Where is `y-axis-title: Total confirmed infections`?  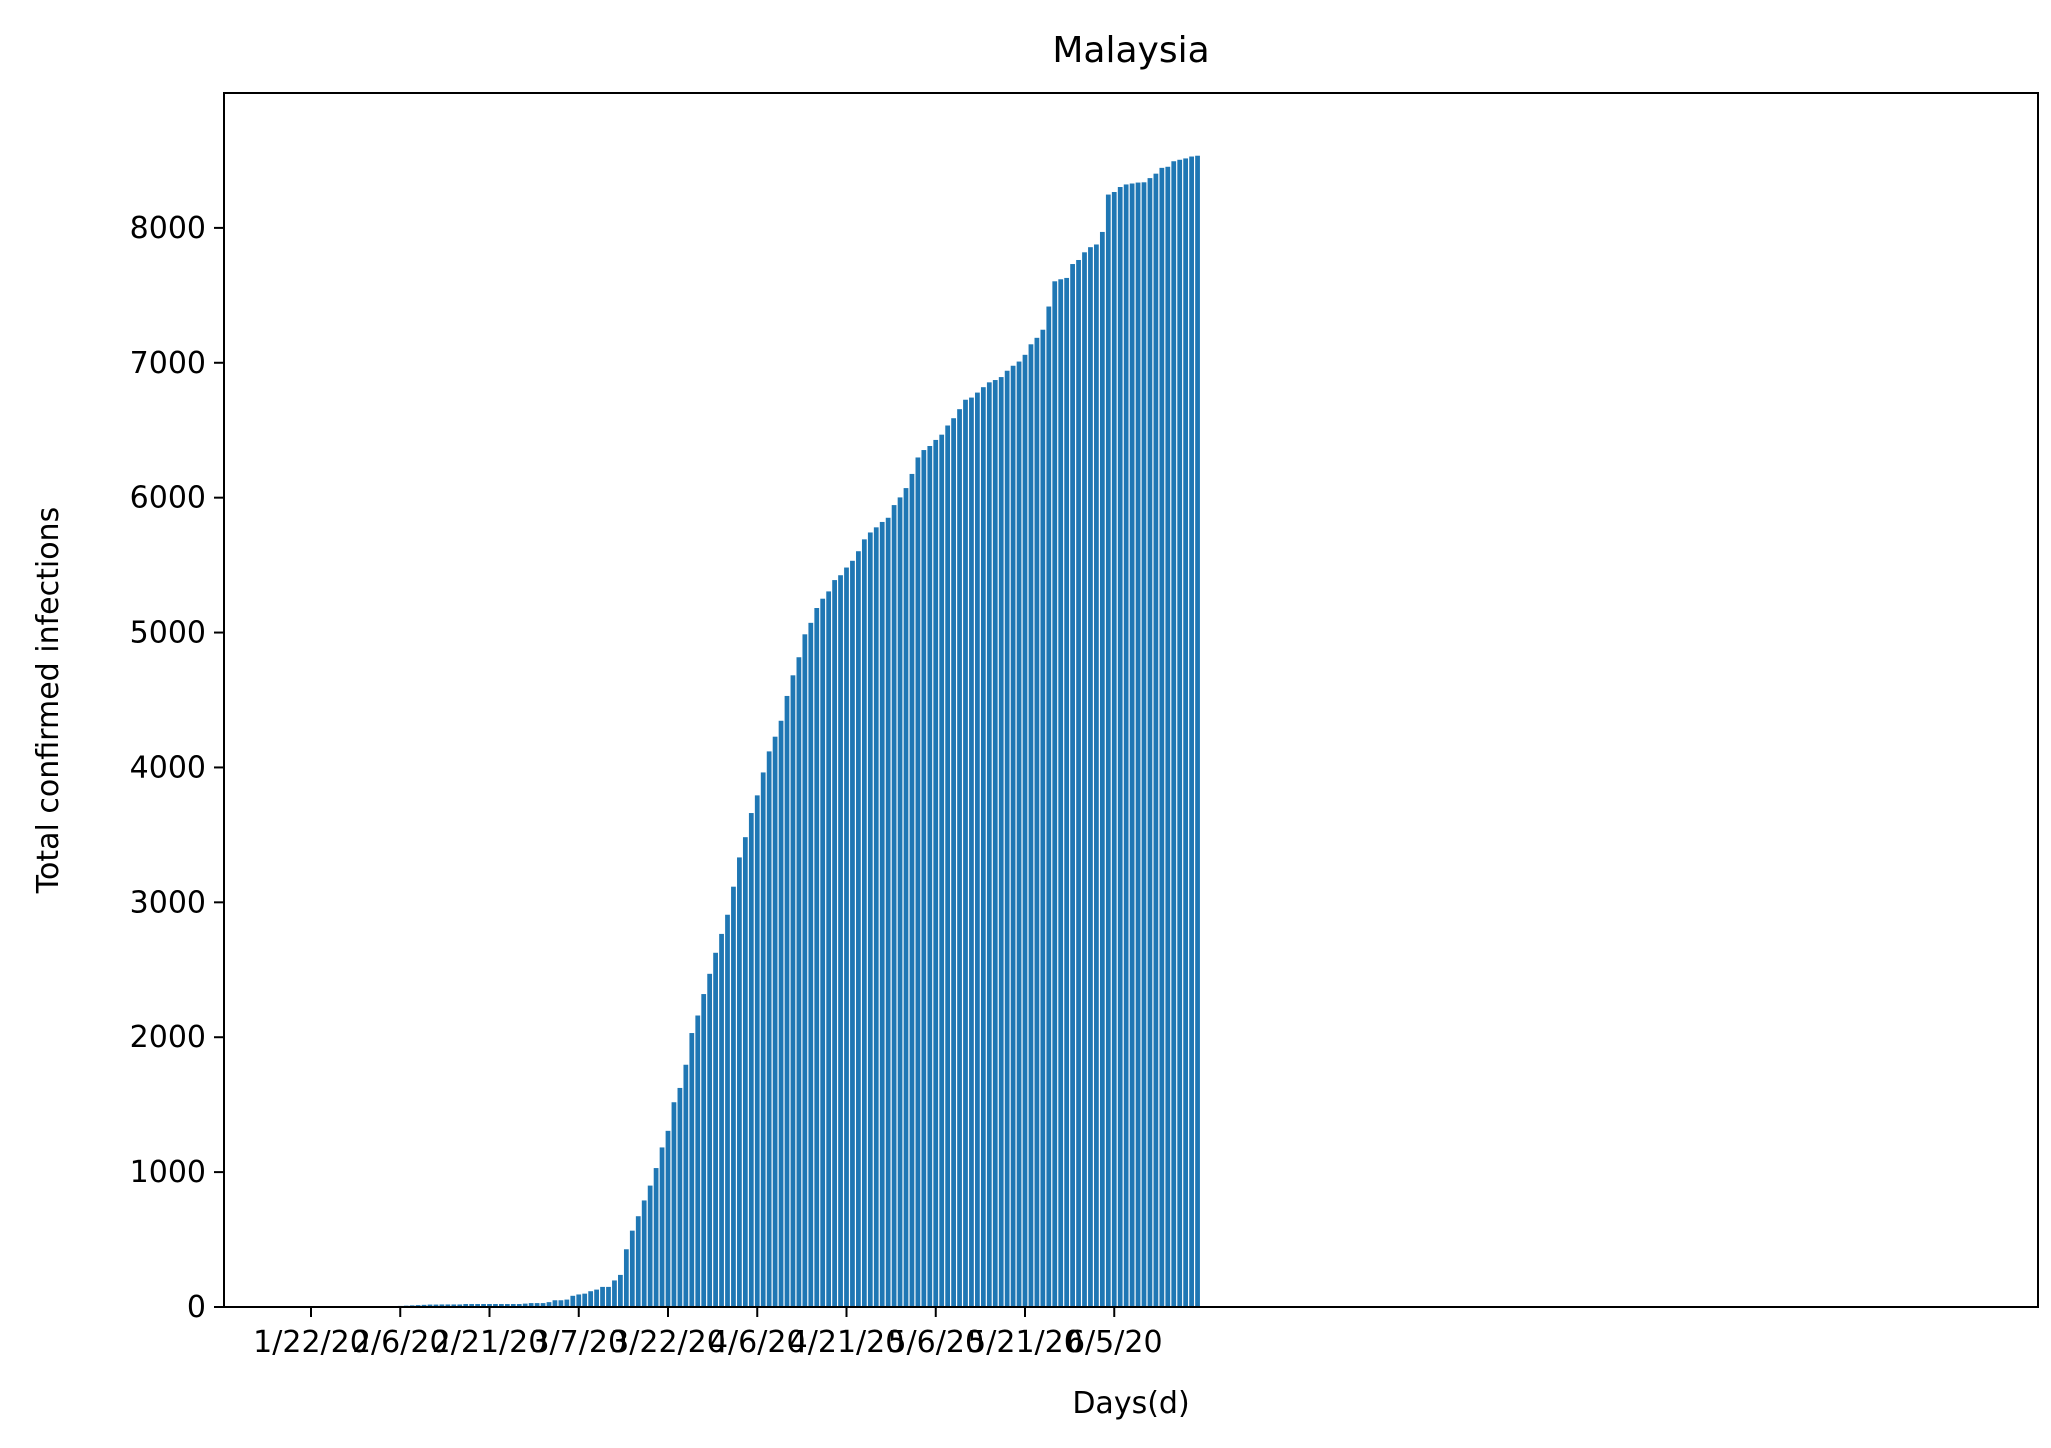
y-axis-title: Total confirmed infections is located at coordinates (48, 700).